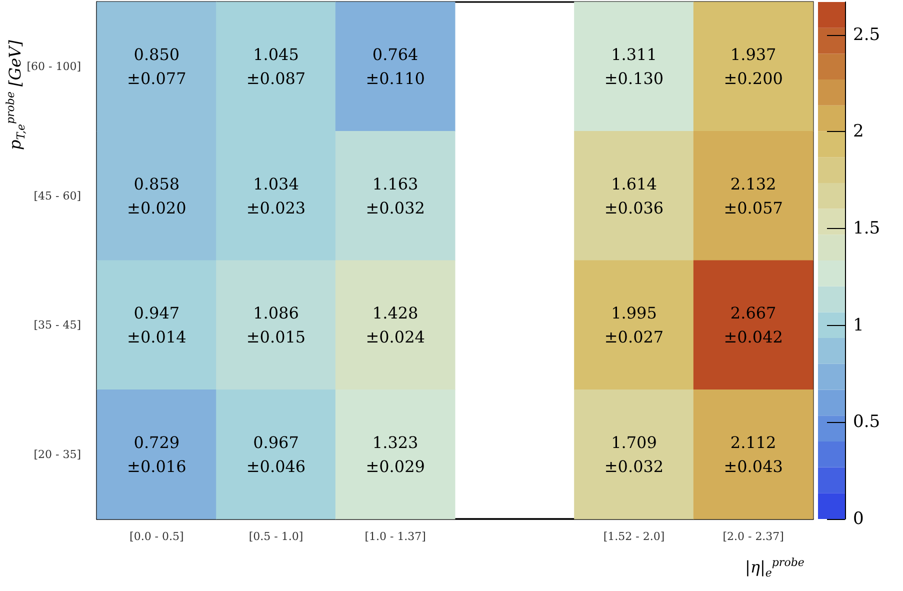  Describe the element at coordinates (276, 536) in the screenshot. I see `x-tick-label: [0.5 - 1.0]` at that location.